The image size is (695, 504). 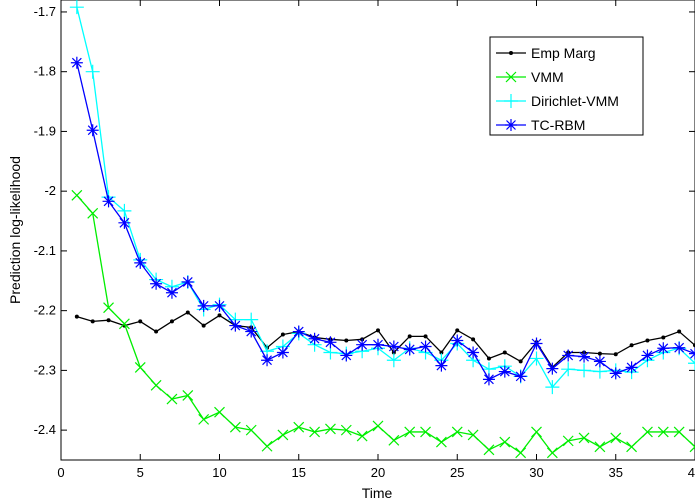 I want to click on legend-item: Emp Marg, so click(x=546, y=53).